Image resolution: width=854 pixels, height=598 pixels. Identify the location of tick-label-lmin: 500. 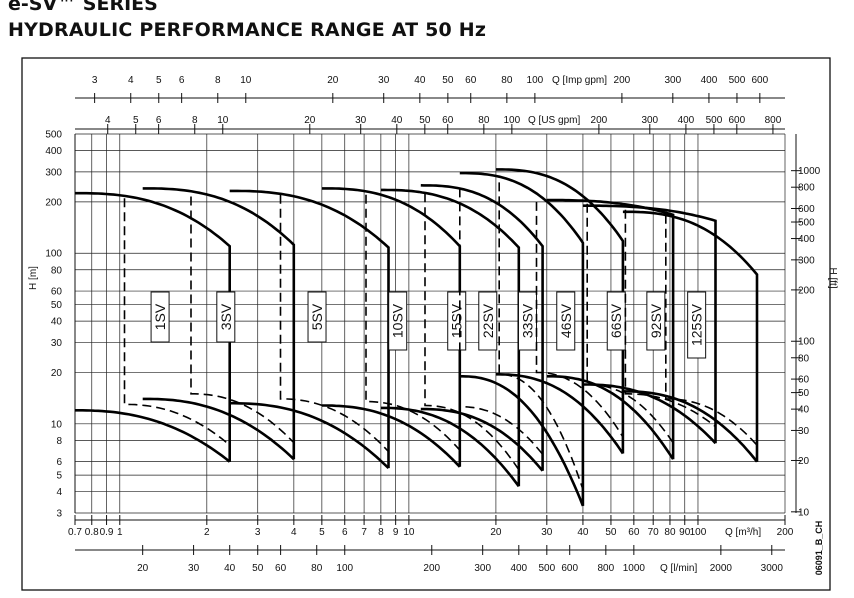
(546, 568).